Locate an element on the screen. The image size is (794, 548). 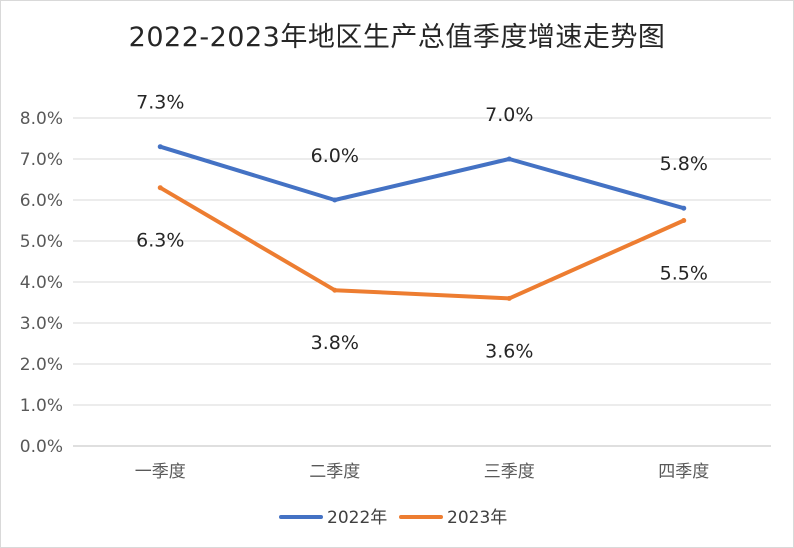
y-tick-label: 5.0% is located at coordinates (41, 242).